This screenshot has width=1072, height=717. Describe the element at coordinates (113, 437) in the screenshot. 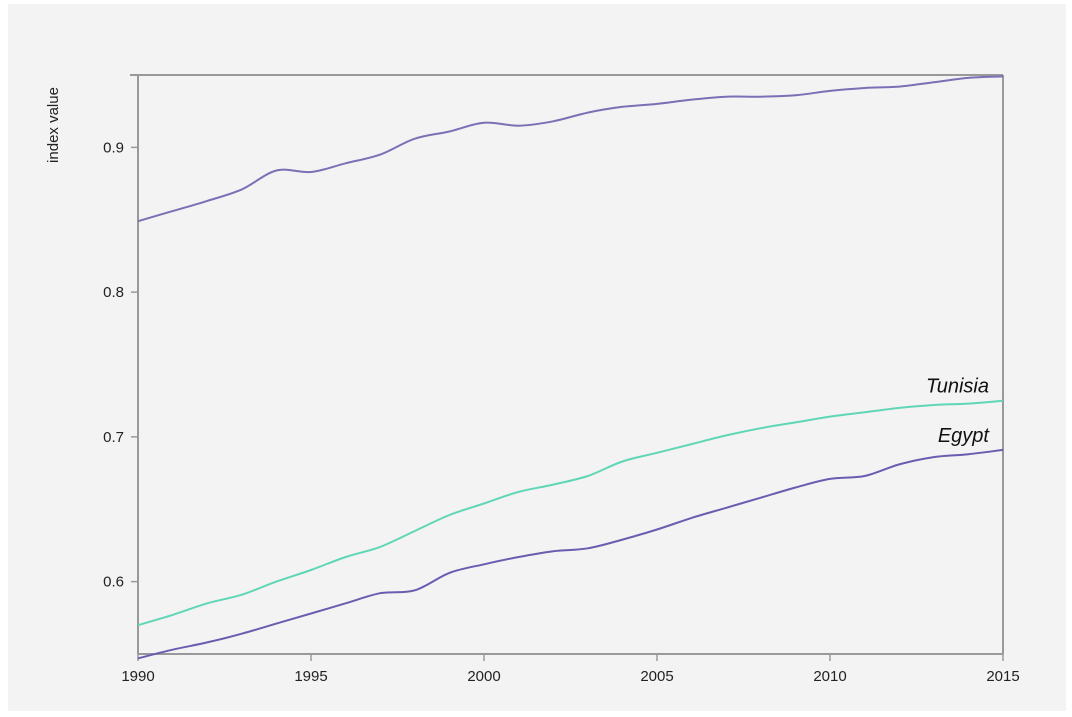

I see `y-tick-label: 0.7` at that location.